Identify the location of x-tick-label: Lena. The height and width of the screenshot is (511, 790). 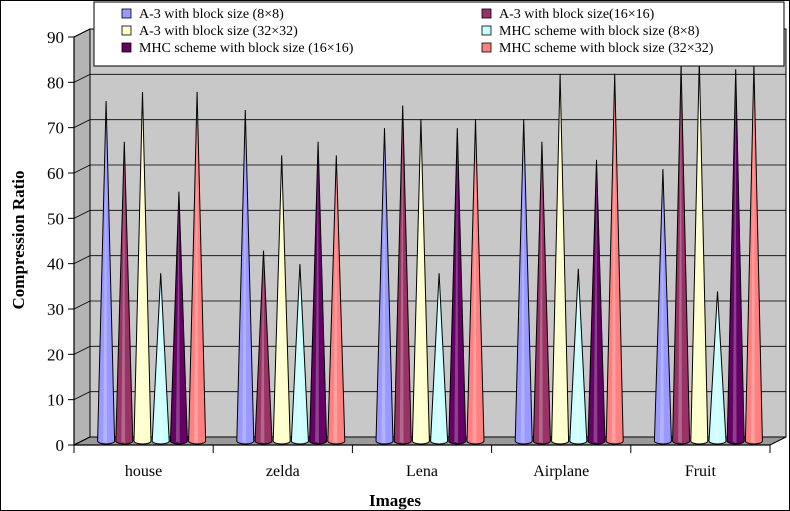
(422, 471).